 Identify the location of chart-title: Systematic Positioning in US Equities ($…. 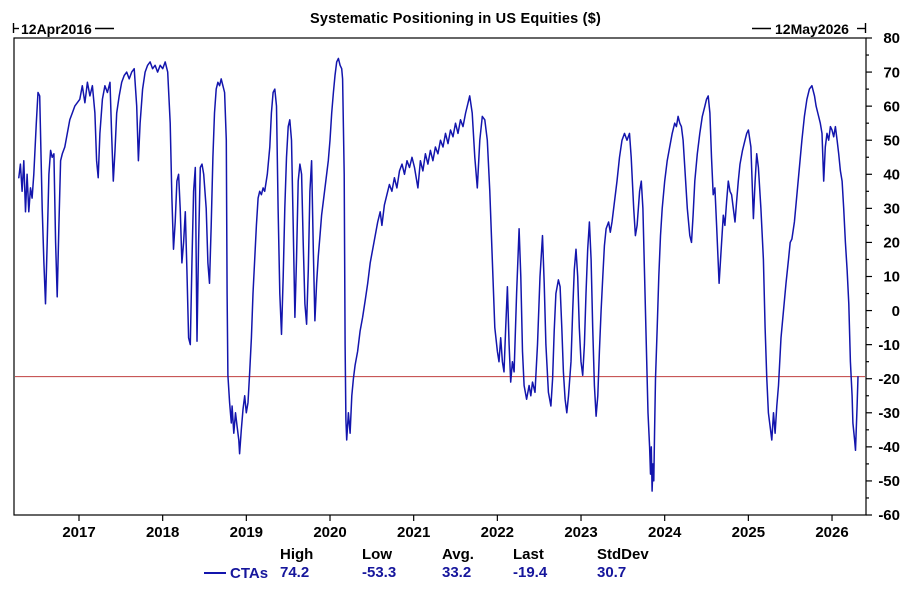
(455, 19).